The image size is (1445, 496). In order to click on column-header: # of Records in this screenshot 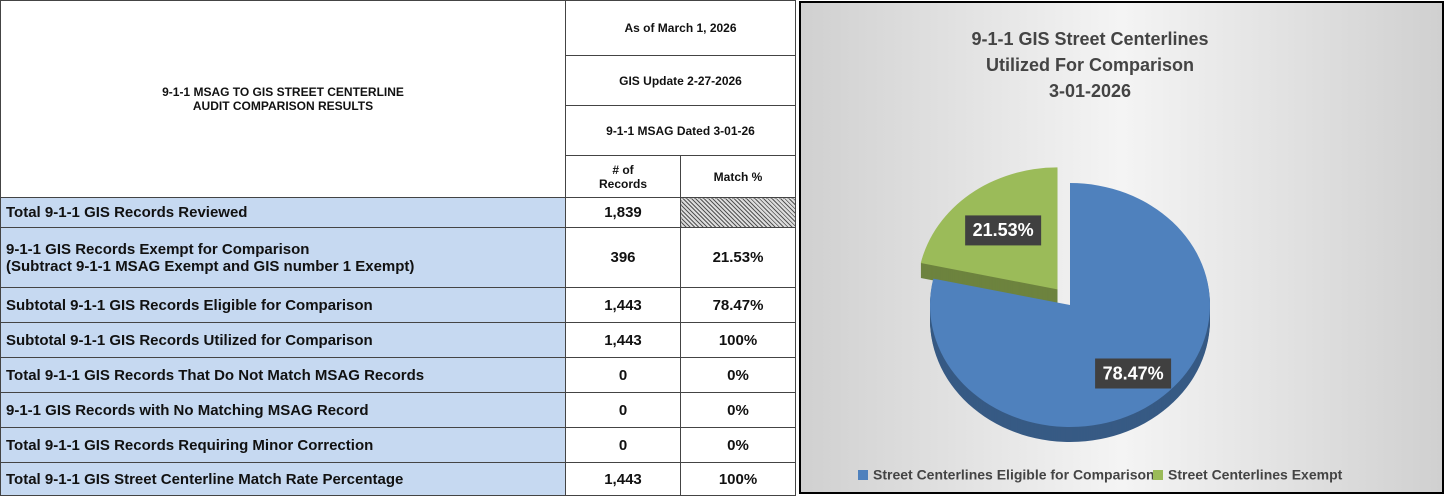, I will do `click(623, 176)`.